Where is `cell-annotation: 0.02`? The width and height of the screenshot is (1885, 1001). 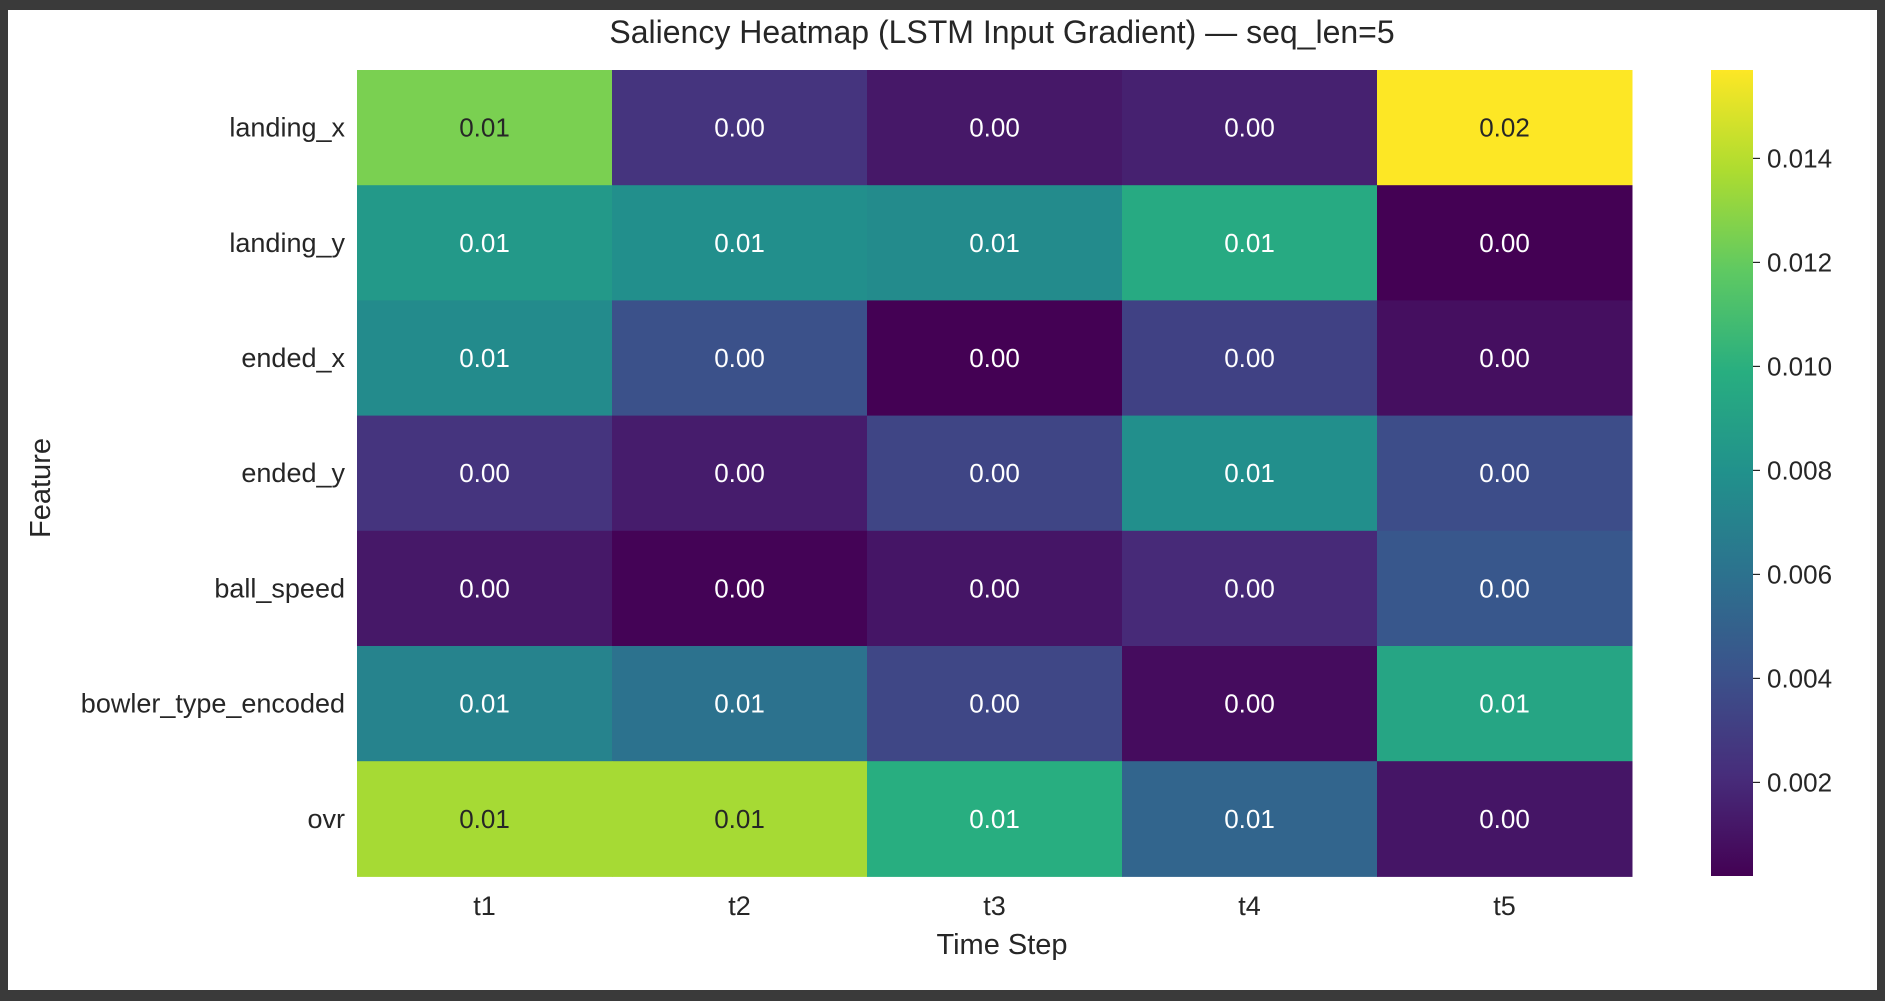 cell-annotation: 0.02 is located at coordinates (1504, 128).